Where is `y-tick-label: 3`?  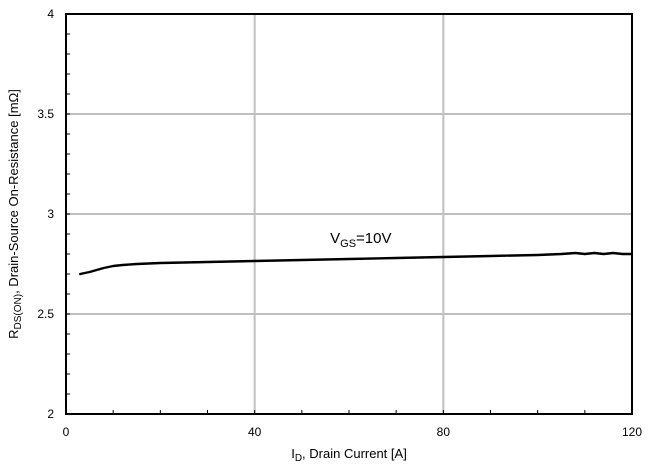 y-tick-label: 3 is located at coordinates (50, 214).